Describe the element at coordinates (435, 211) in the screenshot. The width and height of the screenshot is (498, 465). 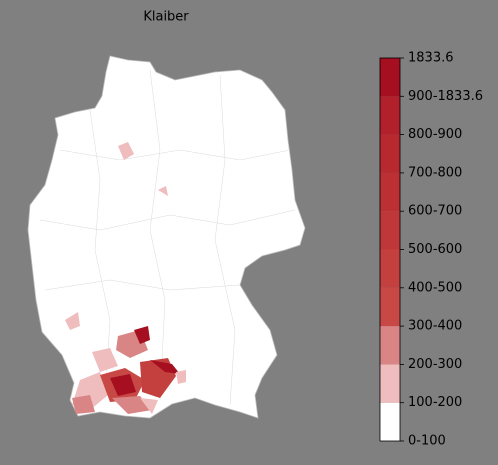
I see `colorbar-label: 600-700` at that location.